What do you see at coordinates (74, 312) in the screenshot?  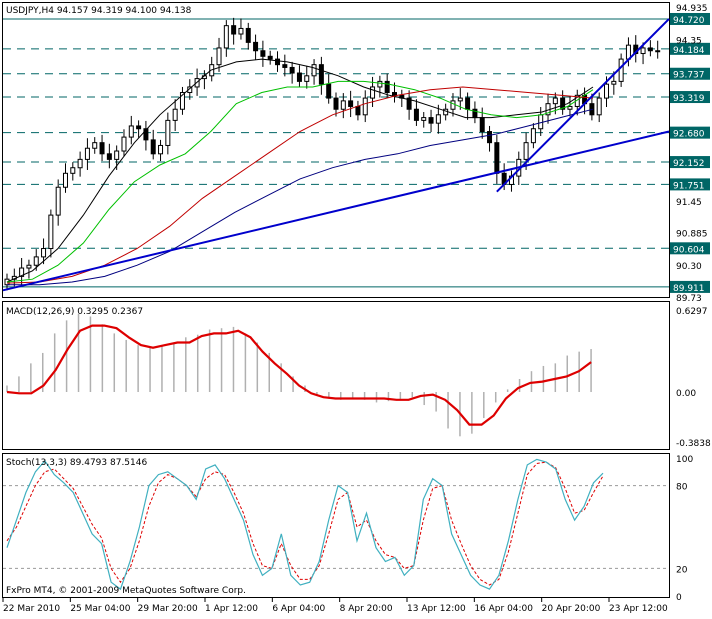 I see `macd-title: MACD(12,26,9) 0.3295 0.2367` at bounding box center [74, 312].